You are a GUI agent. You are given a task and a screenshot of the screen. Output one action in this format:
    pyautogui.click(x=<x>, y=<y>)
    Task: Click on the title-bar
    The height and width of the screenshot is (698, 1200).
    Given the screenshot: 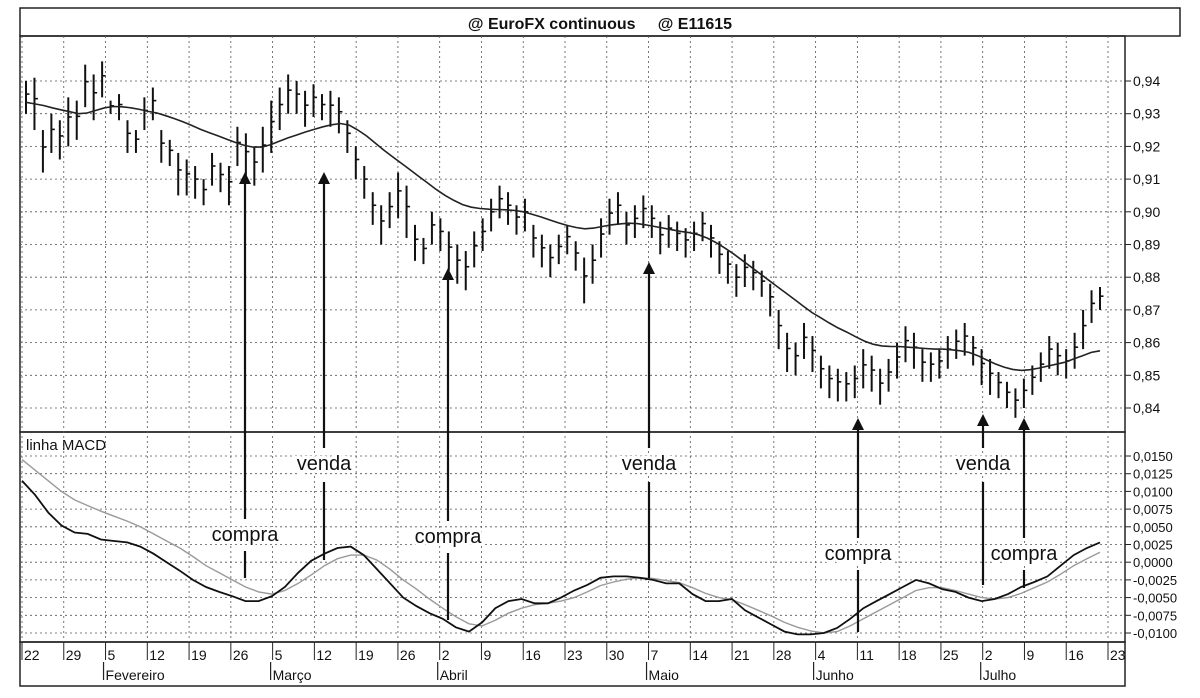 What is the action you would take?
    pyautogui.click(x=600, y=22)
    